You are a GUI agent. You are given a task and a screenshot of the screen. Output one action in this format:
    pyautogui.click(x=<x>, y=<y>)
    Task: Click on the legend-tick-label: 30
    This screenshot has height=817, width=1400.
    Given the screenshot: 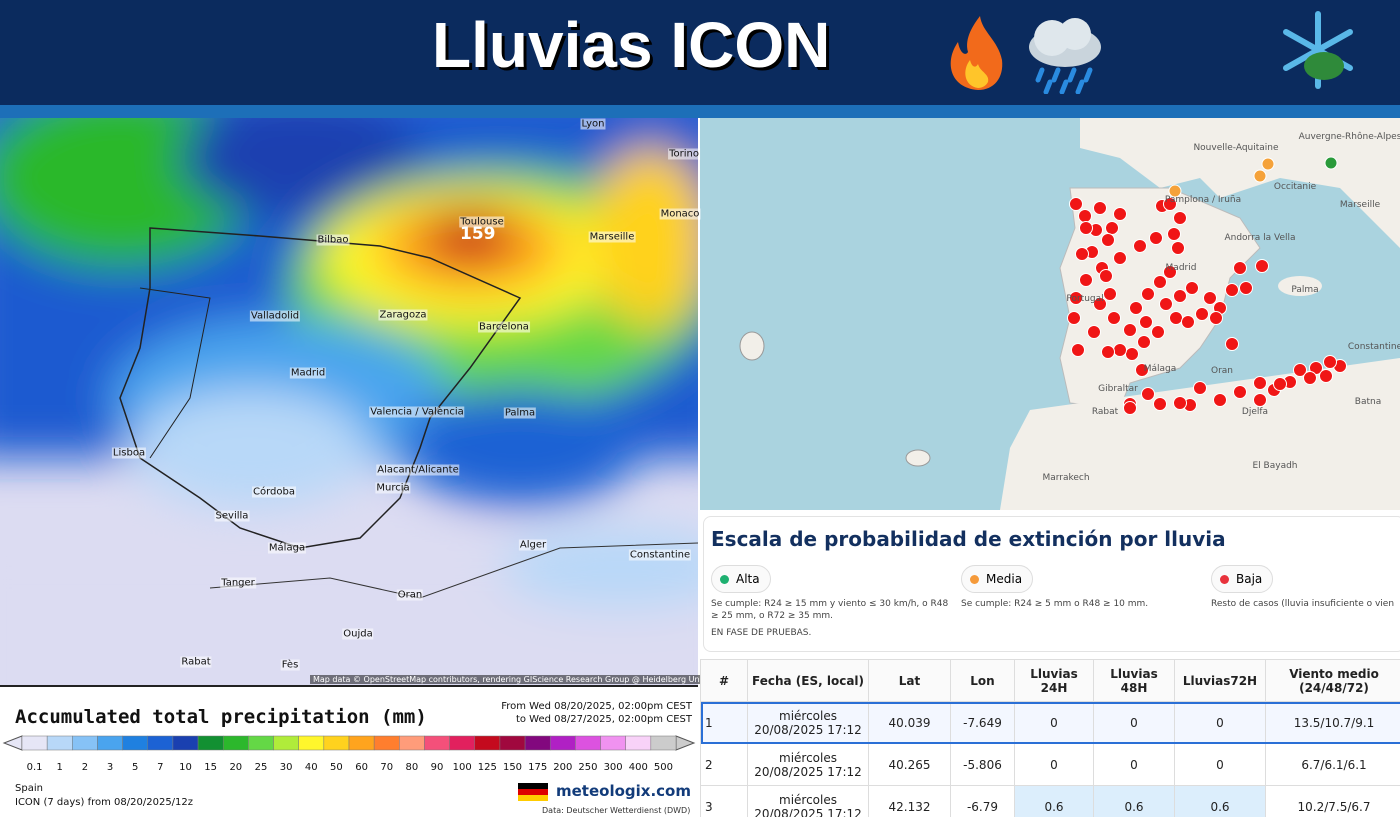 What is the action you would take?
    pyautogui.click(x=286, y=767)
    